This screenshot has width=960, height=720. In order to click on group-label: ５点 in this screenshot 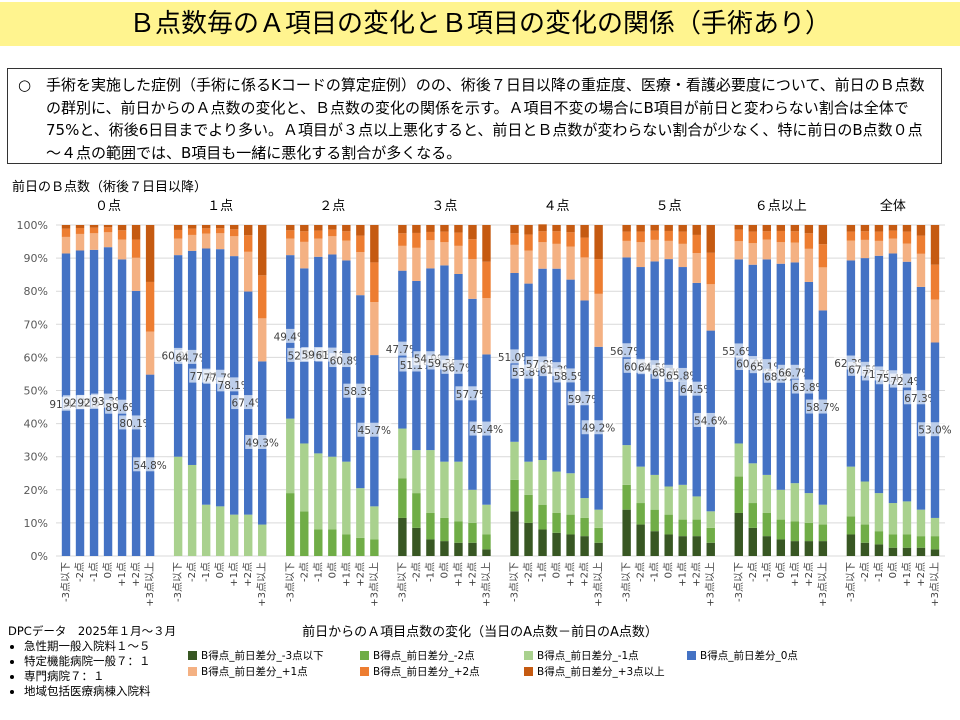, I will do `click(669, 206)`.